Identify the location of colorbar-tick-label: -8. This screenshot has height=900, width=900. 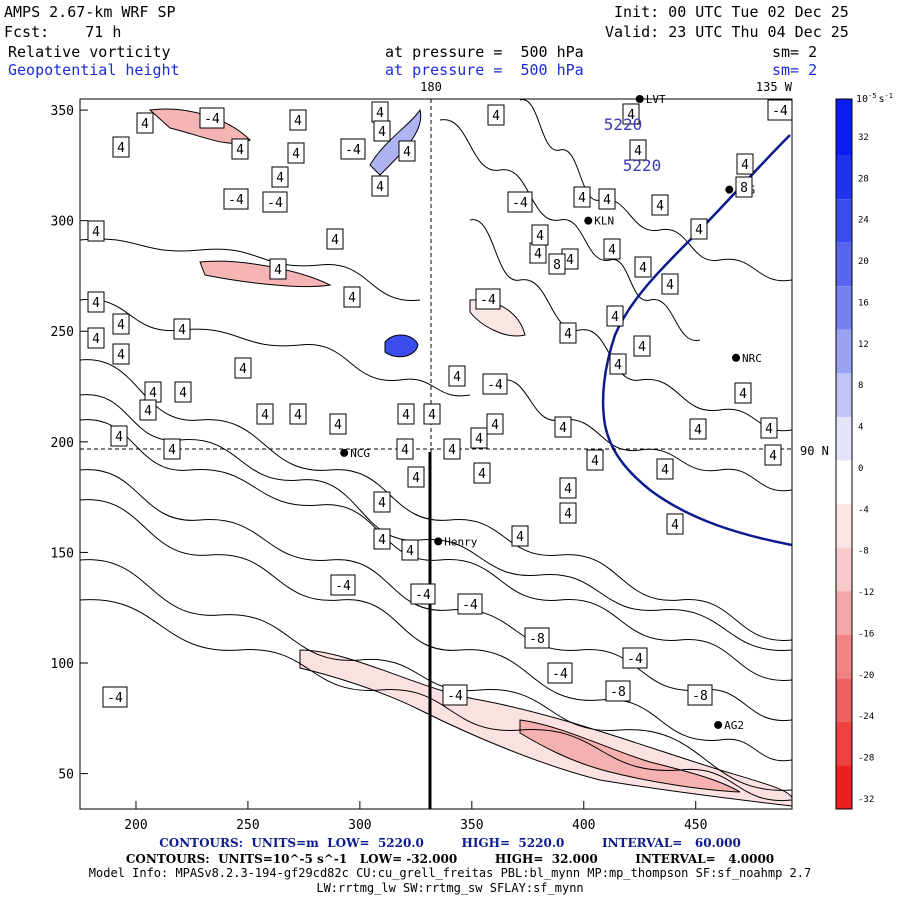
(863, 552).